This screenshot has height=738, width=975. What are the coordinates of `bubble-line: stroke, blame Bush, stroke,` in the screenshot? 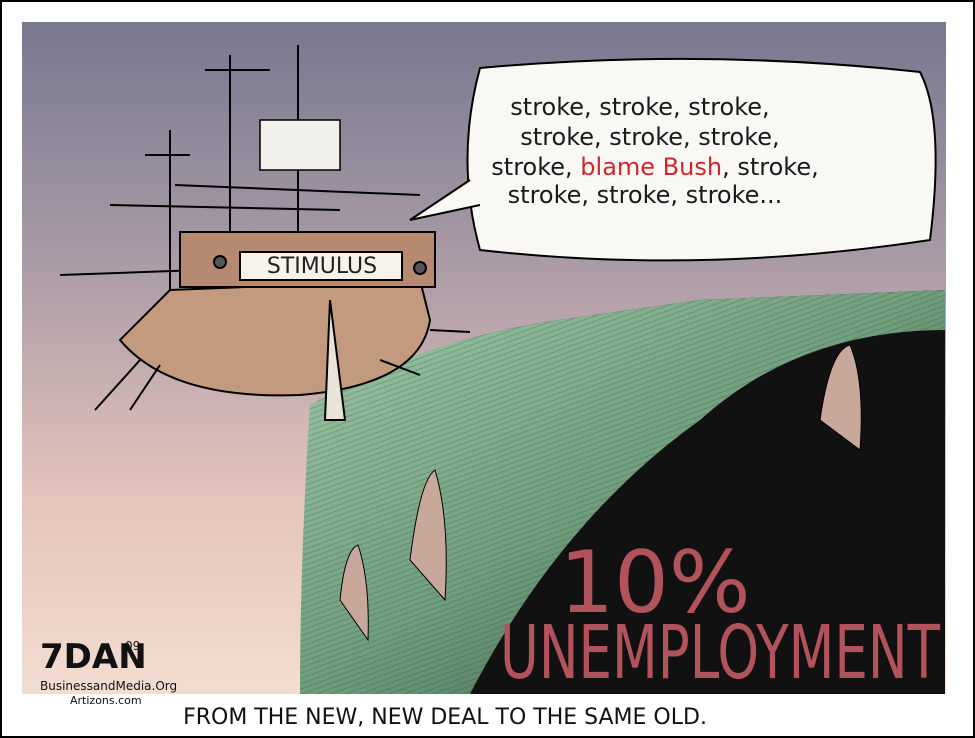 It's located at (654, 167).